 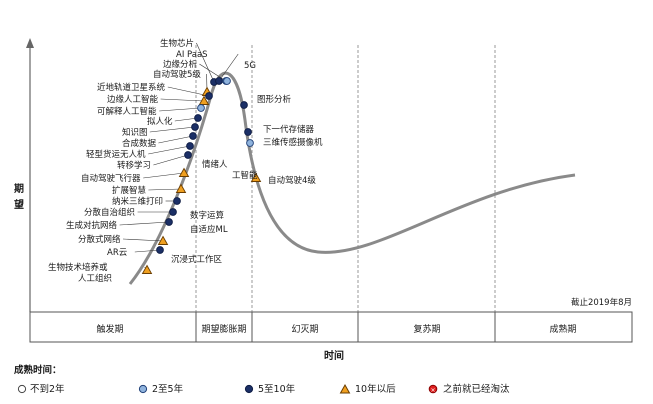 I want to click on tech-label: 生成对抗网络, so click(x=92, y=225).